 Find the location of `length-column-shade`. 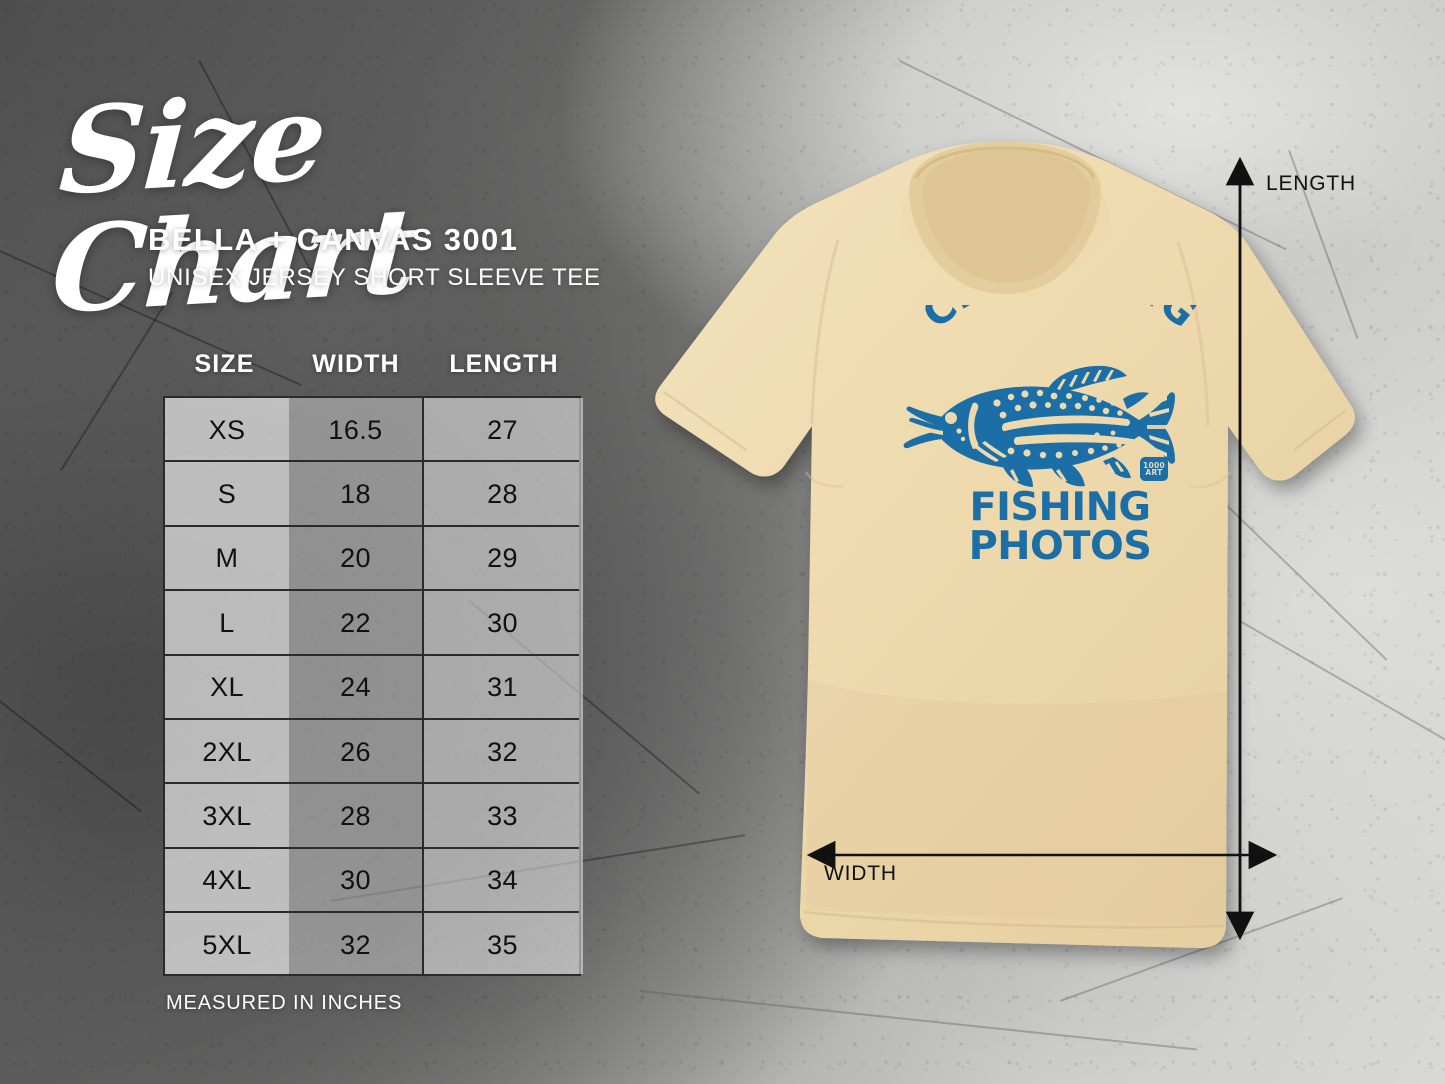

length-column-shade is located at coordinates (502, 686).